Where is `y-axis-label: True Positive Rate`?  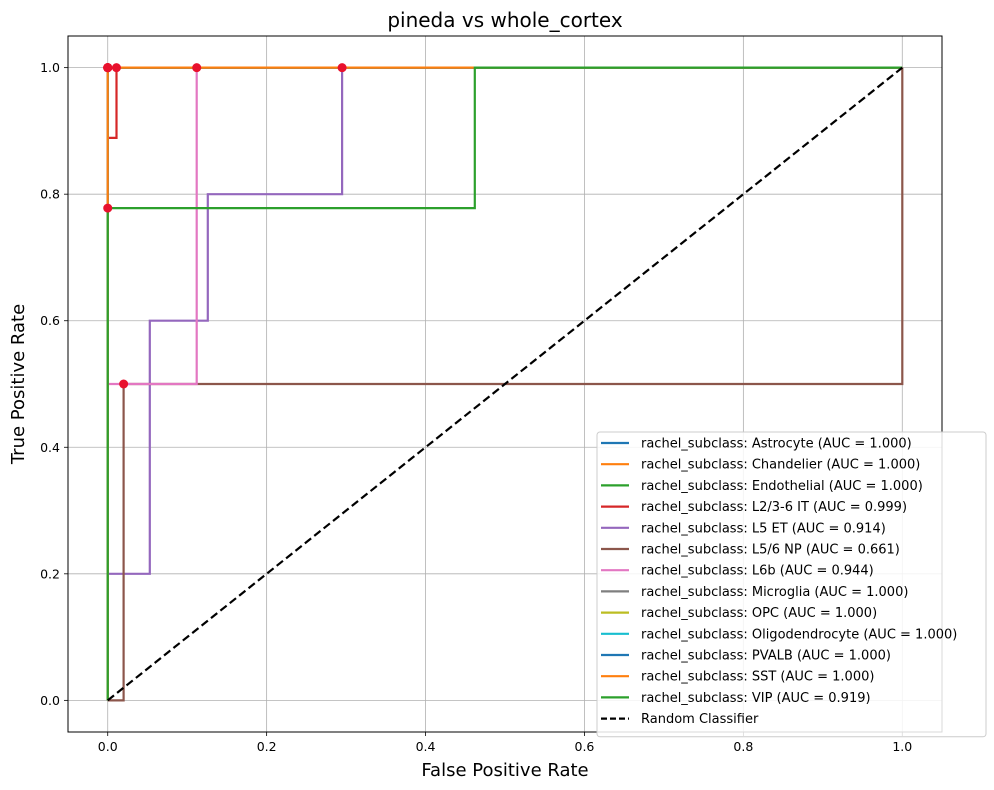
y-axis-label: True Positive Rate is located at coordinates (18, 384).